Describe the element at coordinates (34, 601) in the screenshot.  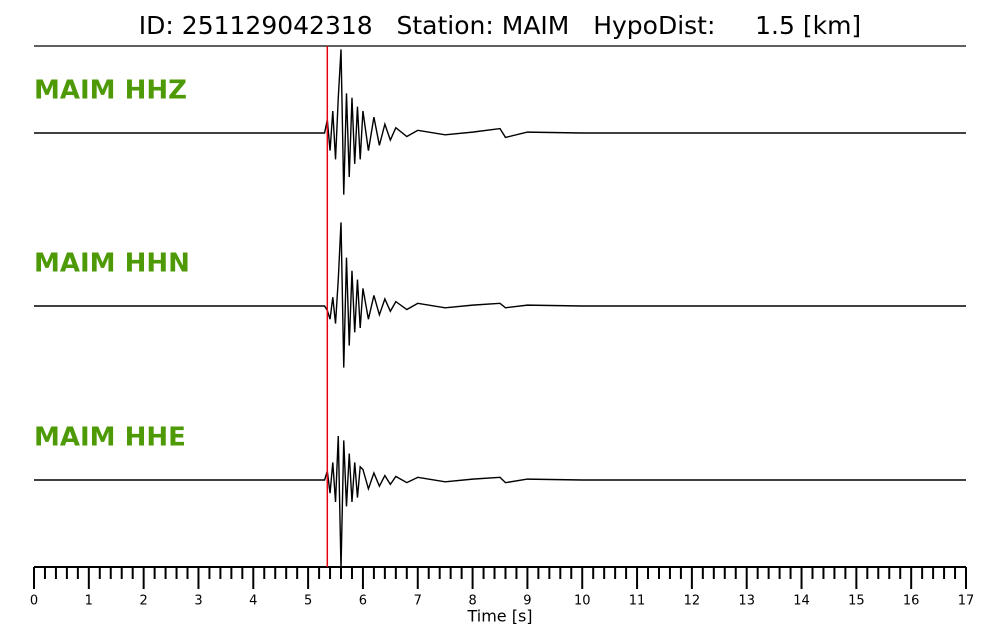
I see `x-tick-label: 0` at that location.